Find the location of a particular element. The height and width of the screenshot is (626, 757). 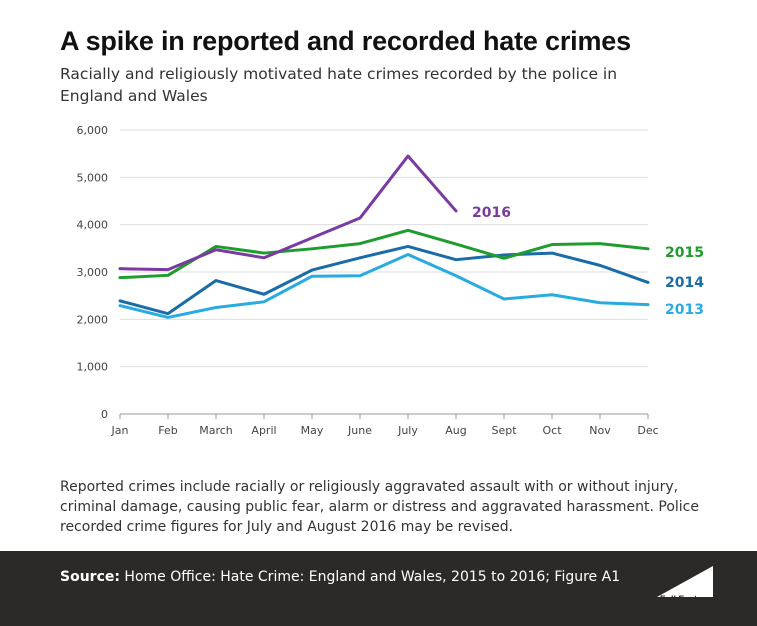

y-axis: 0 1,000 2,000 3,000 4,000 5,000 6,000 is located at coordinates (93, 272).